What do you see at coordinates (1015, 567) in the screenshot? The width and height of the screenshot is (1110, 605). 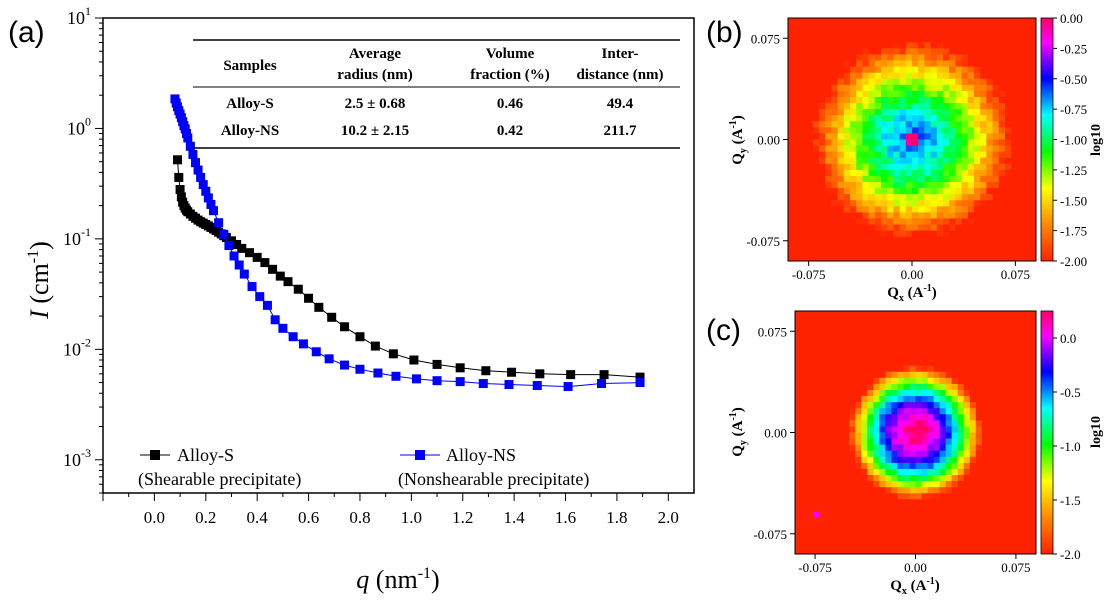 I see `x-tick-label: 0.075` at bounding box center [1015, 567].